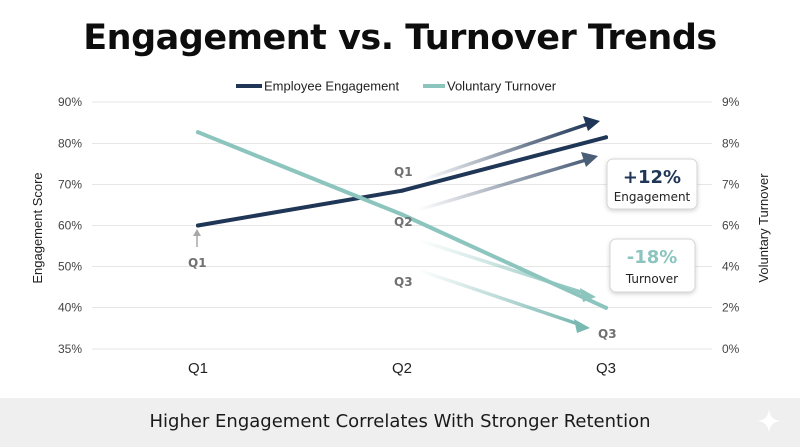  I want to click on y-axis-right-ticks: 9% 8% 7% 6% 4% 2% 0%, so click(731, 225).